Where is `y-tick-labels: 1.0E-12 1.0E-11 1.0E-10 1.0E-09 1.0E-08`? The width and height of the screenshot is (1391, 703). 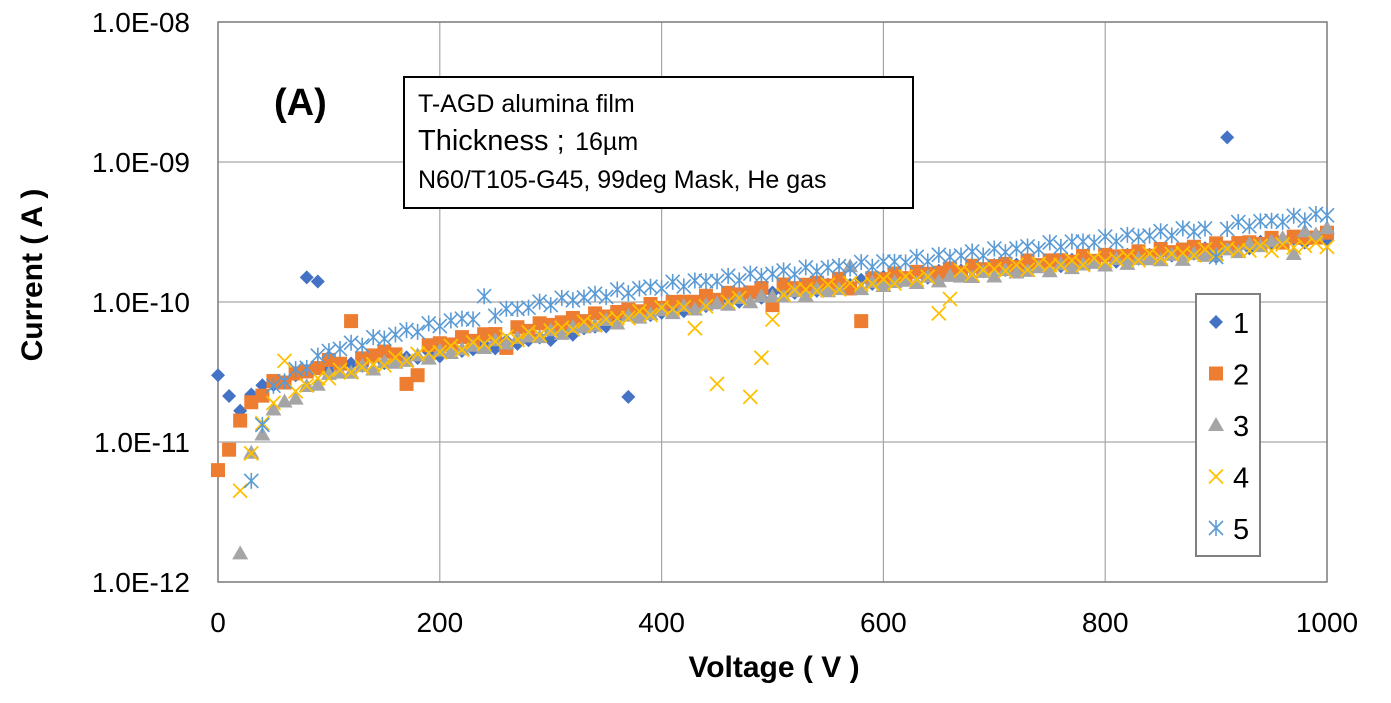
y-tick-labels: 1.0E-12 1.0E-11 1.0E-10 1.0E-09 1.0E-08 is located at coordinates (141, 302).